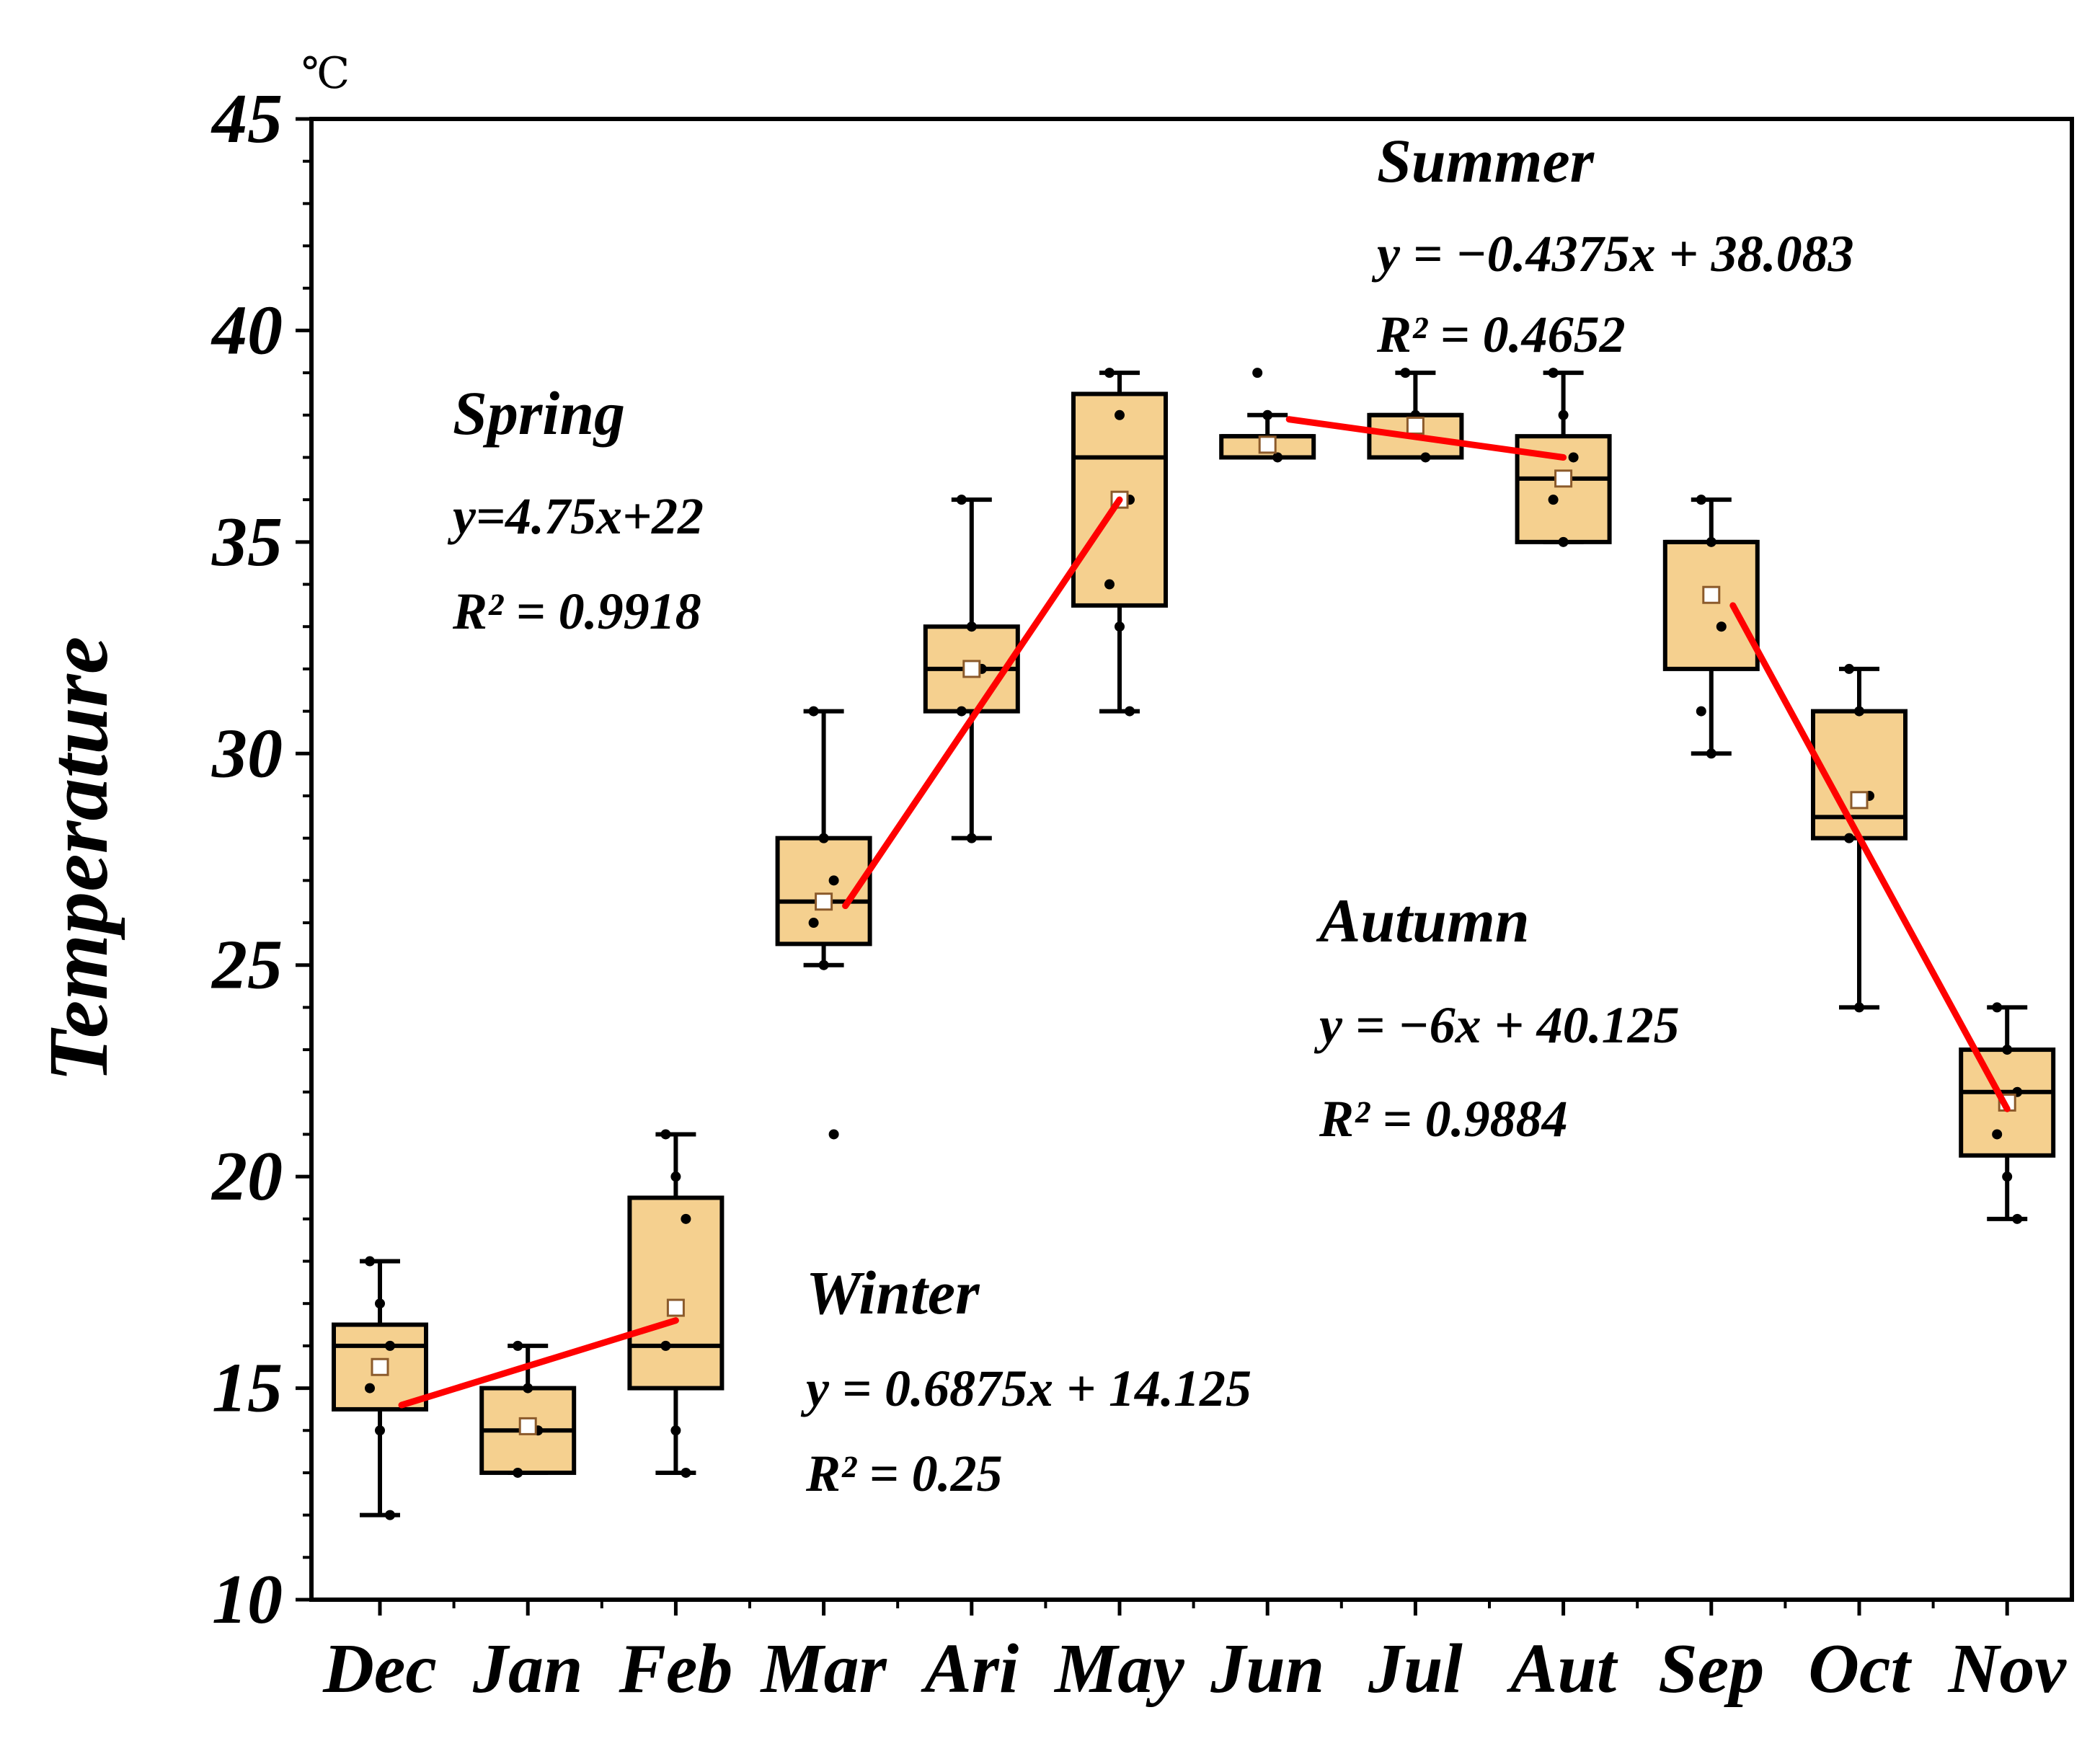 Image resolution: width=2100 pixels, height=1759 pixels. Describe the element at coordinates (1711, 1669) in the screenshot. I see `x-tick-label: Sep` at that location.